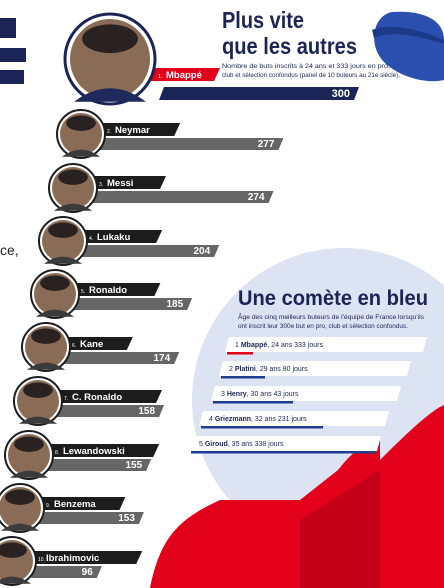  I want to click on inset-age: , 35 ans 338 jours, so click(256, 444).